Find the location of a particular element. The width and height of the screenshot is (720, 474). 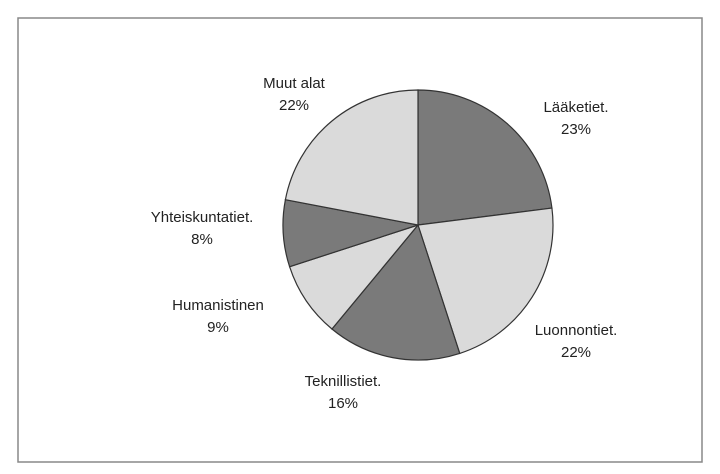

slice-value-label: 16% is located at coordinates (343, 403).